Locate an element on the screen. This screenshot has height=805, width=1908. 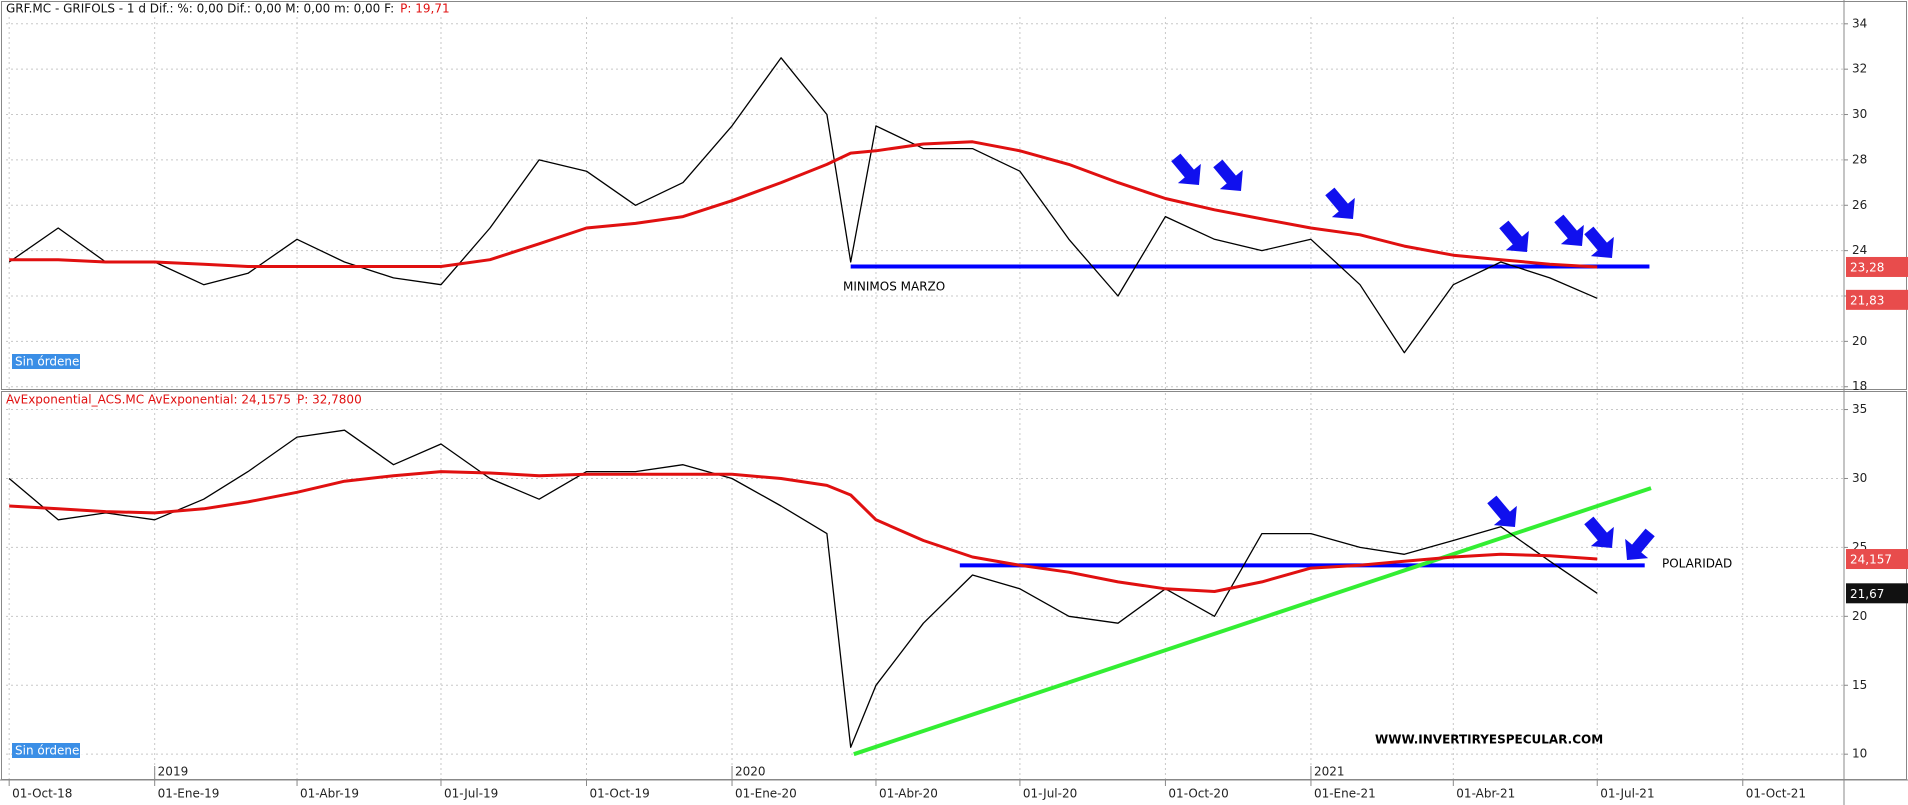
price-tag-label: 24,157 is located at coordinates (1871, 560).